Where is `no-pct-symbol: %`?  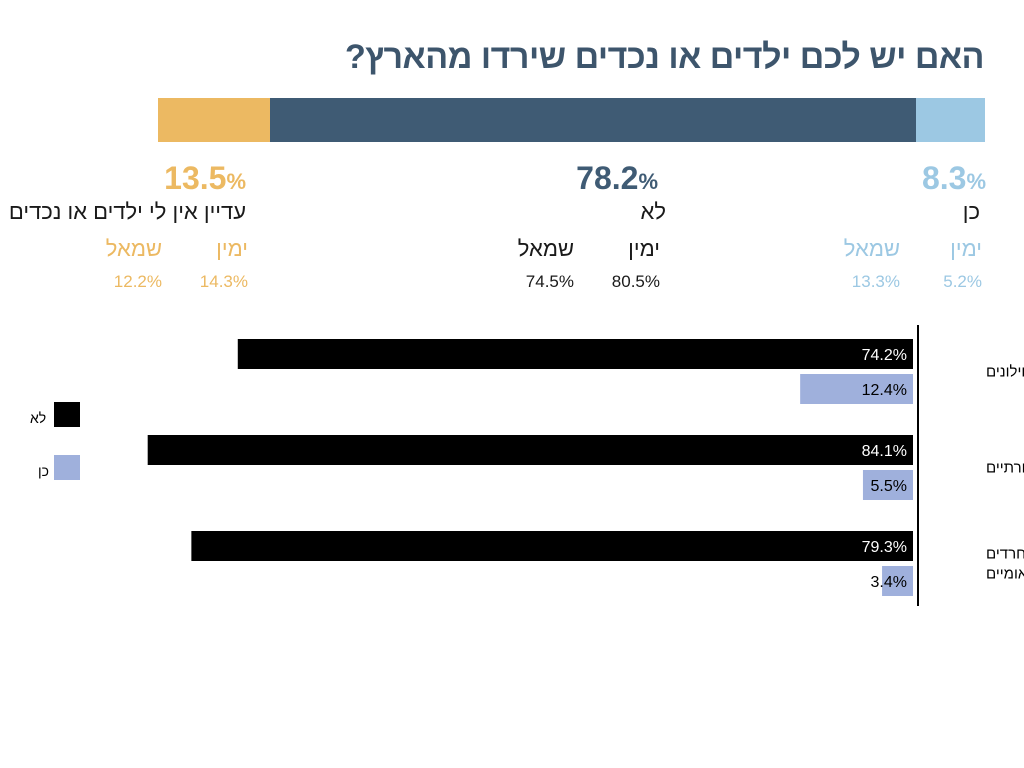 no-pct-symbol: % is located at coordinates (648, 181).